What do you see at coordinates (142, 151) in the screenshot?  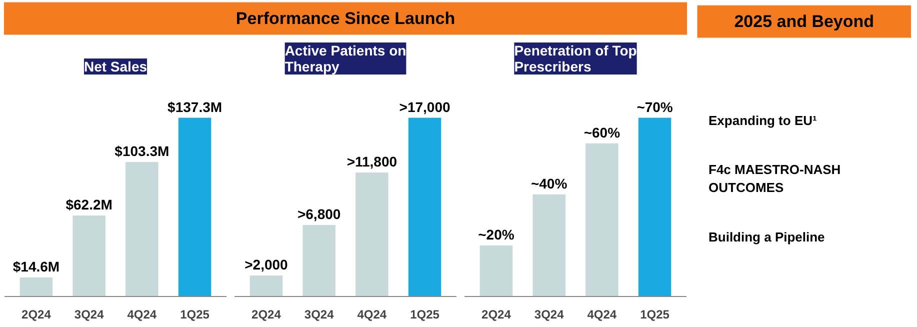 I see `data-label: $103.3M` at bounding box center [142, 151].